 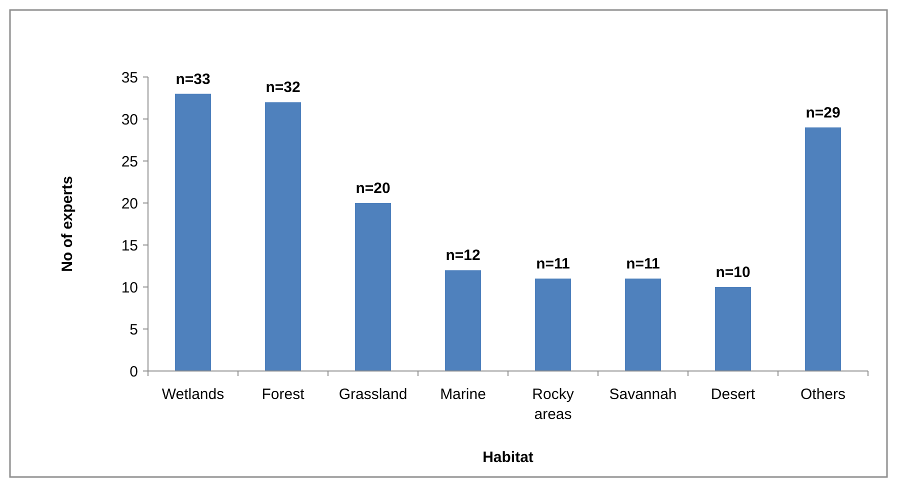 I want to click on data-label: n=29, so click(x=823, y=113).